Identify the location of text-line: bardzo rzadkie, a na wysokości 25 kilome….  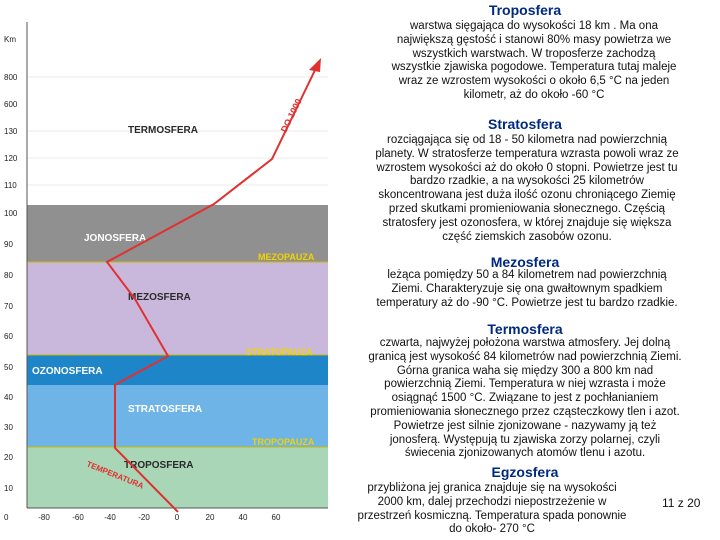
(527, 181).